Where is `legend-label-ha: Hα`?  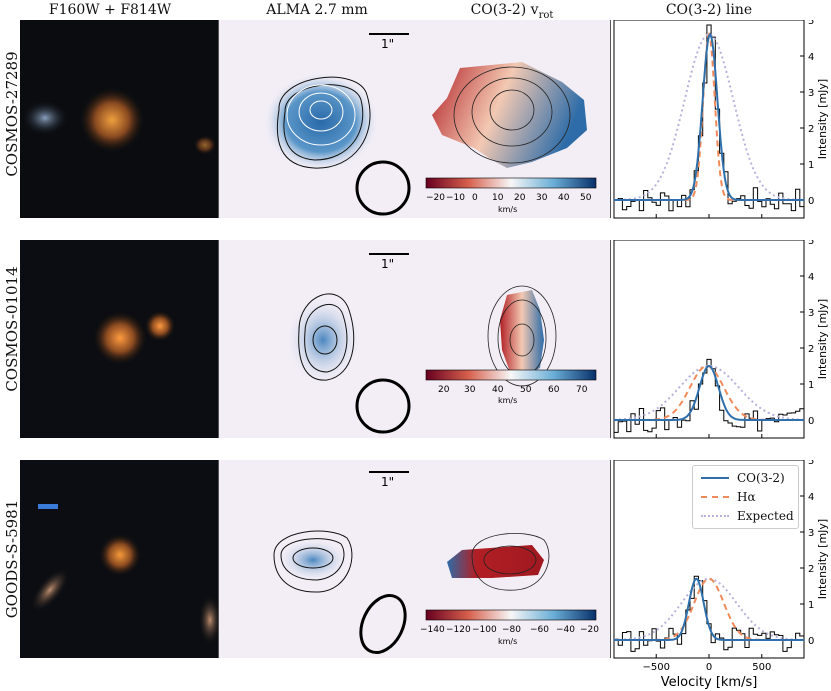
legend-label-ha: Hα is located at coordinates (746, 497).